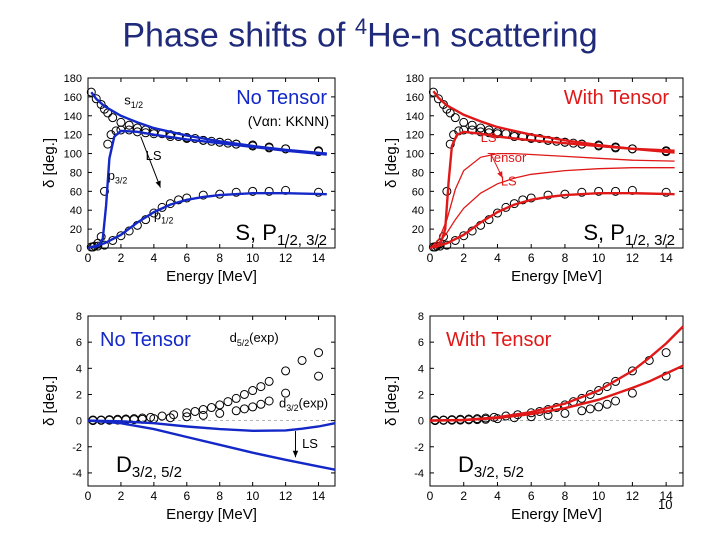 The image size is (720, 540). I want to click on title-text-2: He-n scattering, so click(482, 35).